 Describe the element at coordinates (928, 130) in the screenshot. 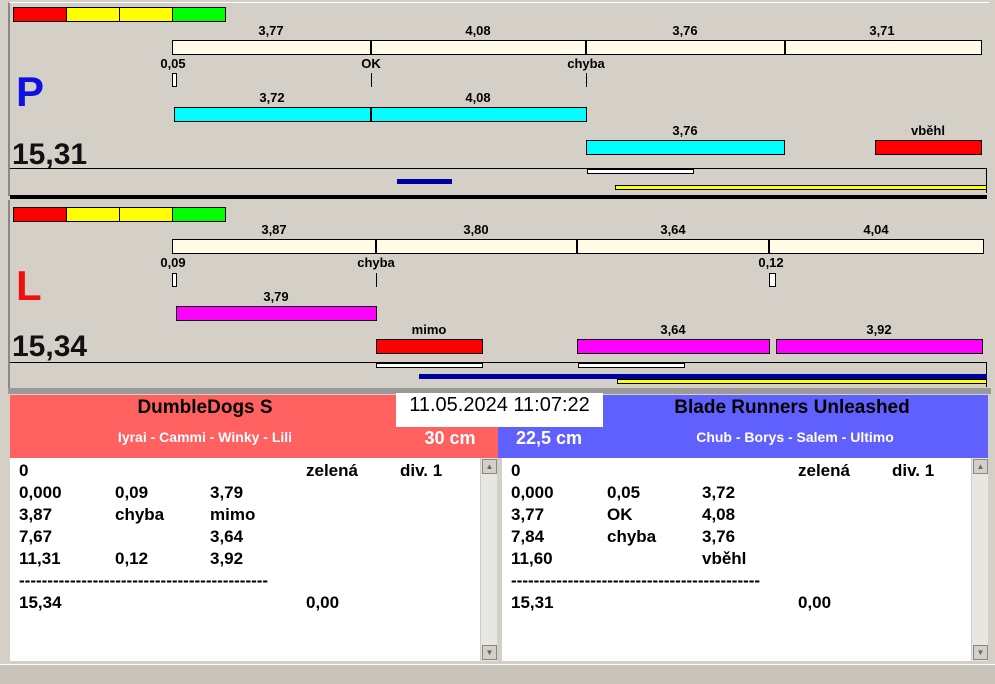

I see `run-label: vběhl` at that location.